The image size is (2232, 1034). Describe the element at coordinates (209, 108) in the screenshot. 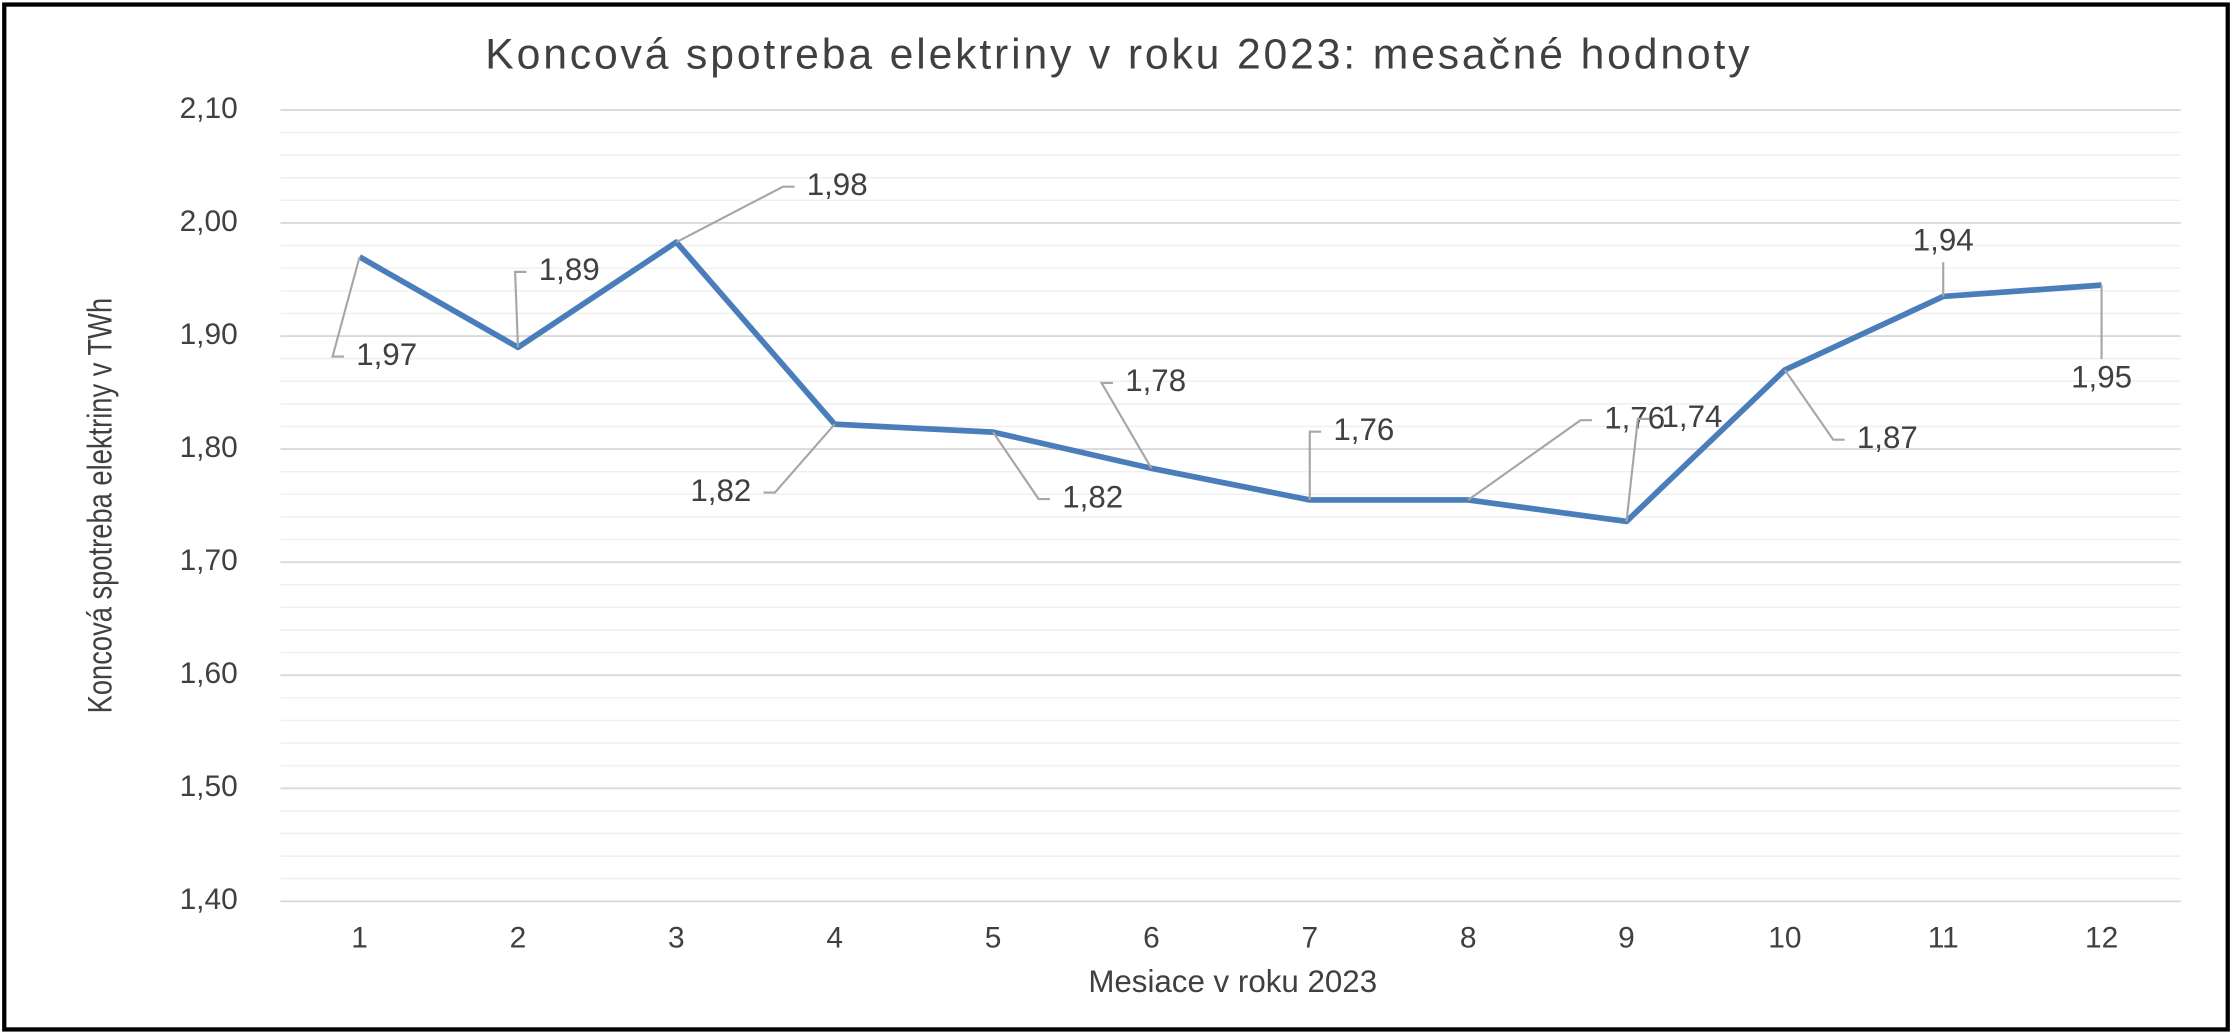

I see `y-tick-label: 2,10` at that location.